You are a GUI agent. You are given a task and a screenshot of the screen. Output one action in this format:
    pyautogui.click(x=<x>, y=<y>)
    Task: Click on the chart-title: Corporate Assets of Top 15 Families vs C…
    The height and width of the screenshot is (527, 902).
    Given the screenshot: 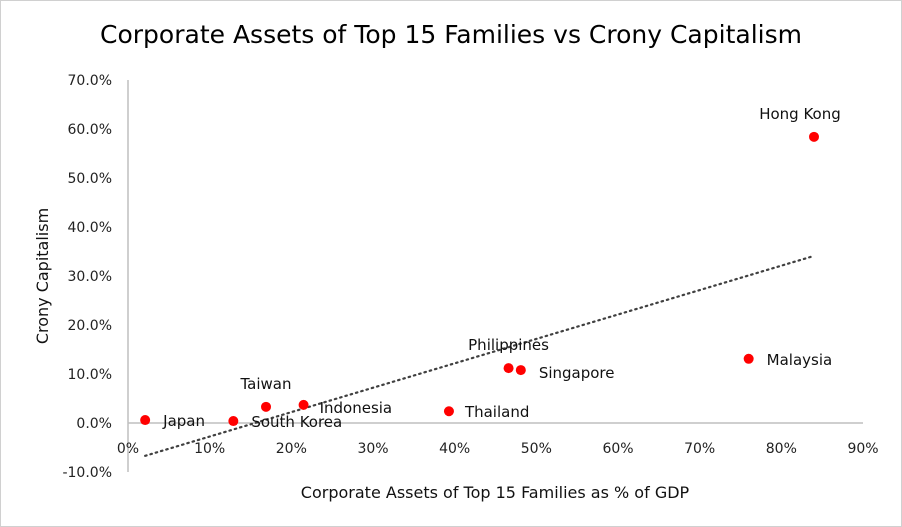 What is the action you would take?
    pyautogui.click(x=451, y=34)
    